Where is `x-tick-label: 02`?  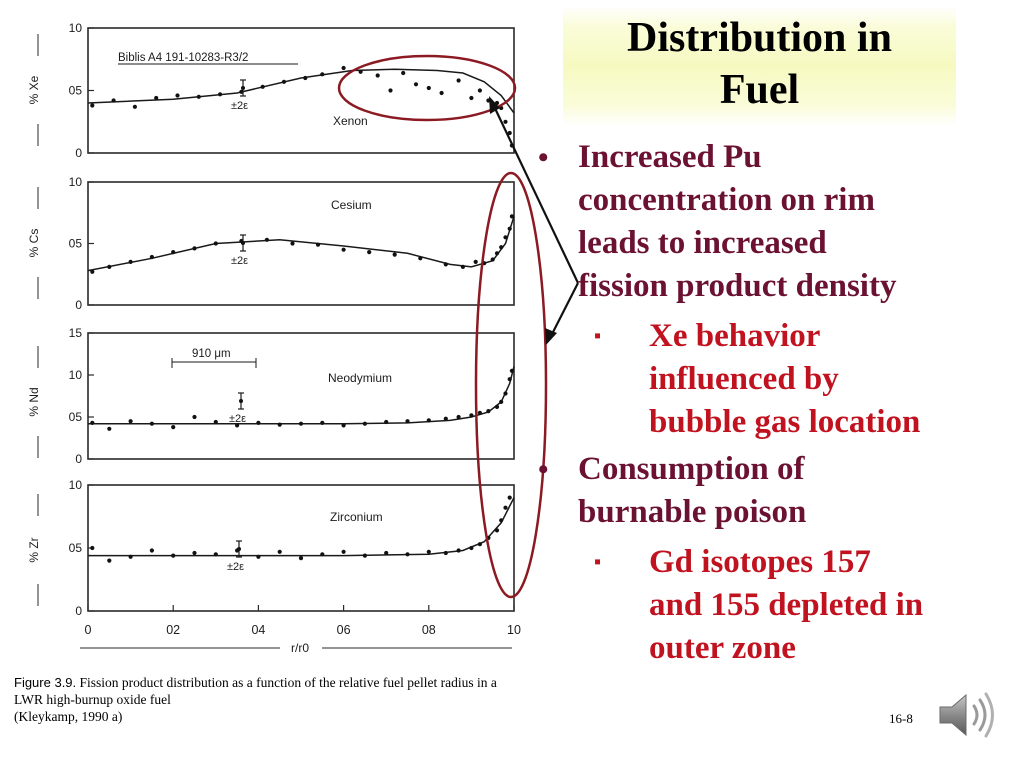 x-tick-label: 02 is located at coordinates (173, 630).